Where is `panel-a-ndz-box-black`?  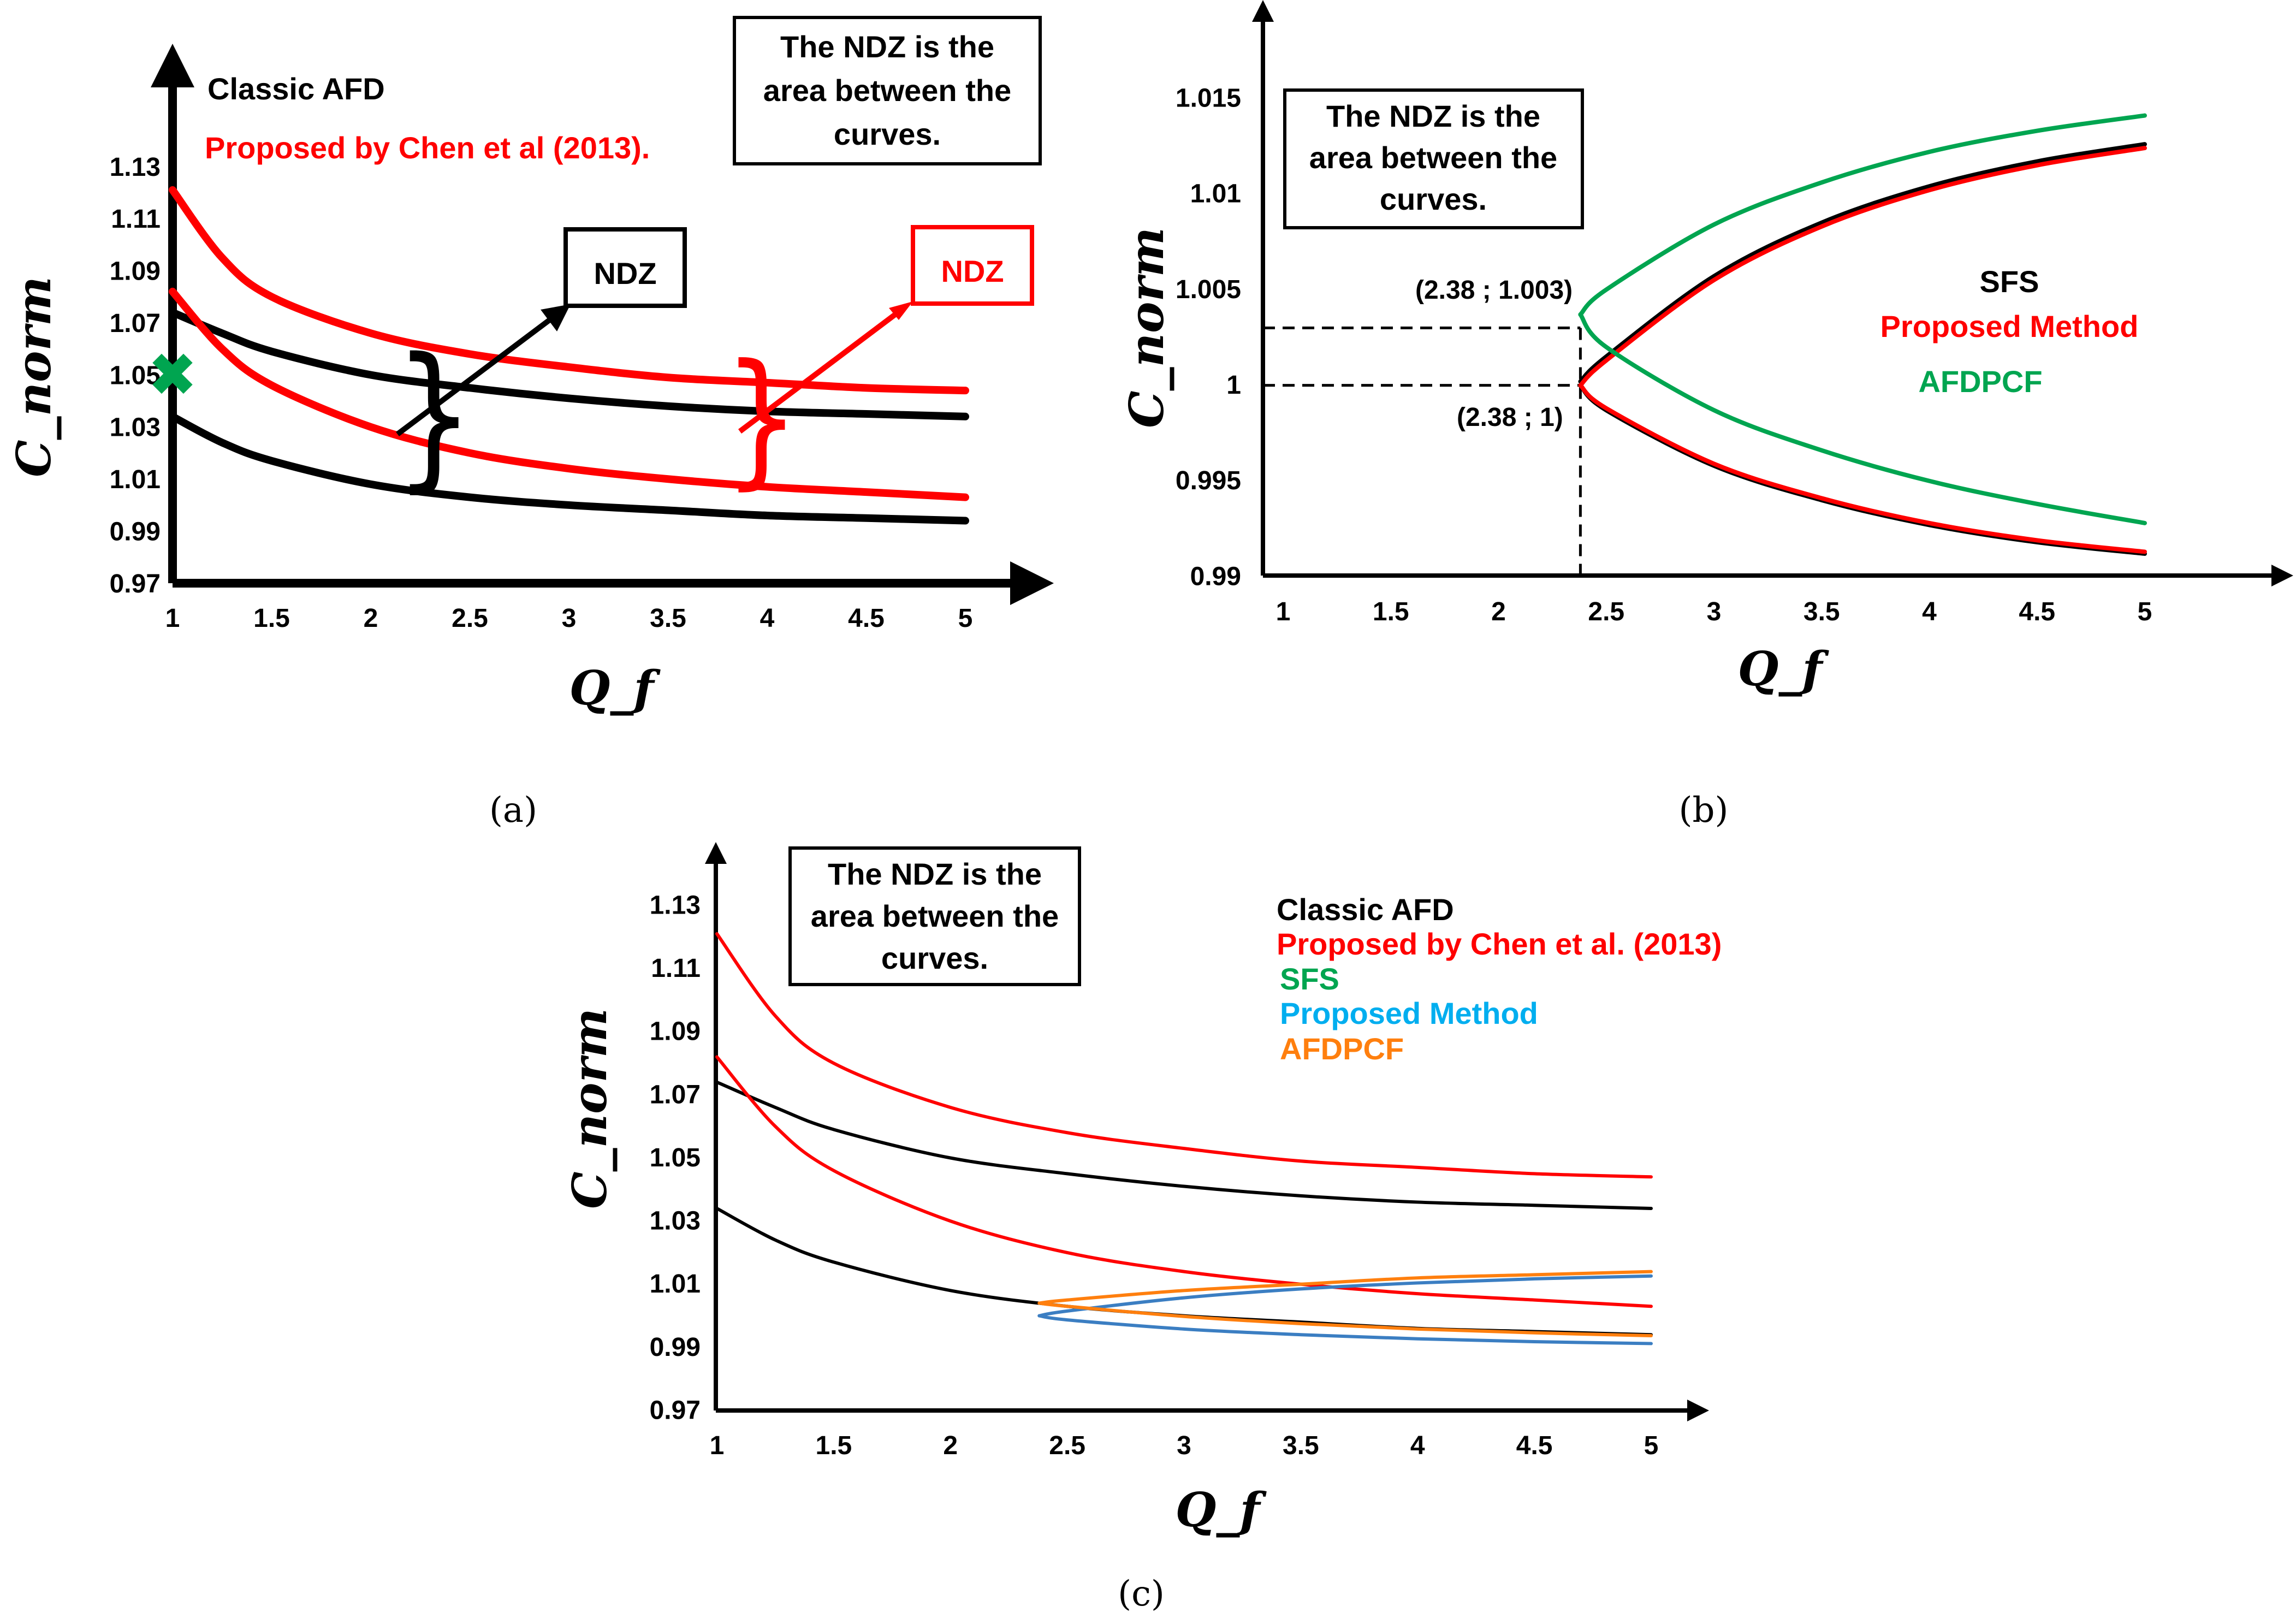
panel-a-ndz-box-black is located at coordinates (625, 267).